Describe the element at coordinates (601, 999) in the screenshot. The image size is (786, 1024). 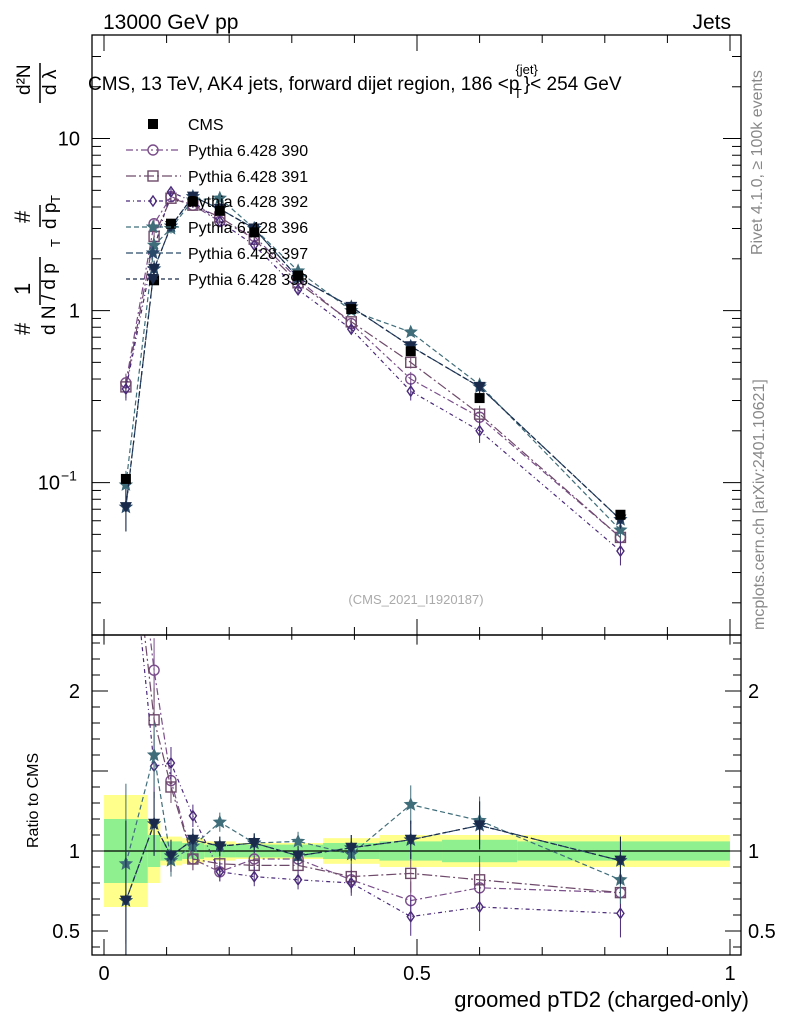
I see `x-axis-label: groomed pTD2 (charged-only)` at that location.